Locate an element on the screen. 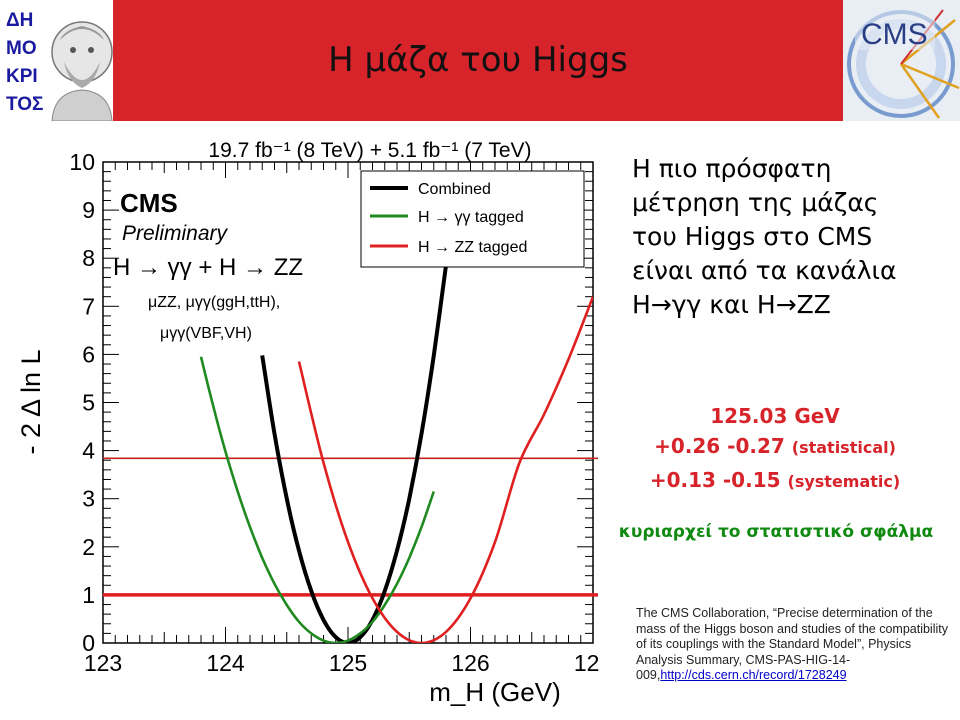  citation-link: http://cds.cern.ch/record/1728249 is located at coordinates (753, 675).